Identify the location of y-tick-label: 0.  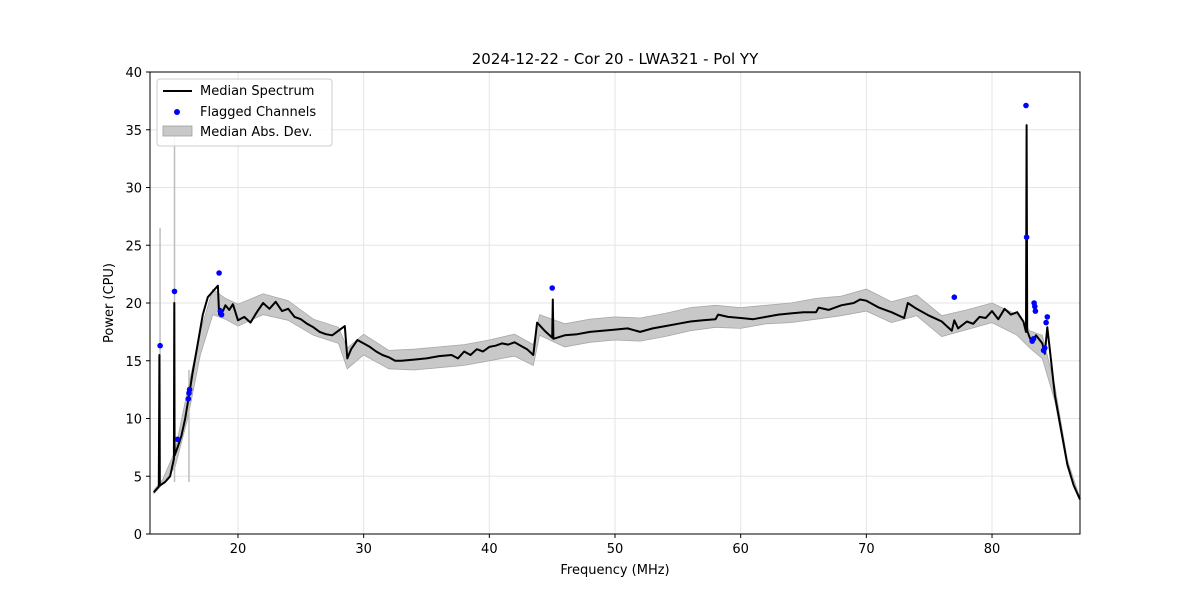
(138, 535).